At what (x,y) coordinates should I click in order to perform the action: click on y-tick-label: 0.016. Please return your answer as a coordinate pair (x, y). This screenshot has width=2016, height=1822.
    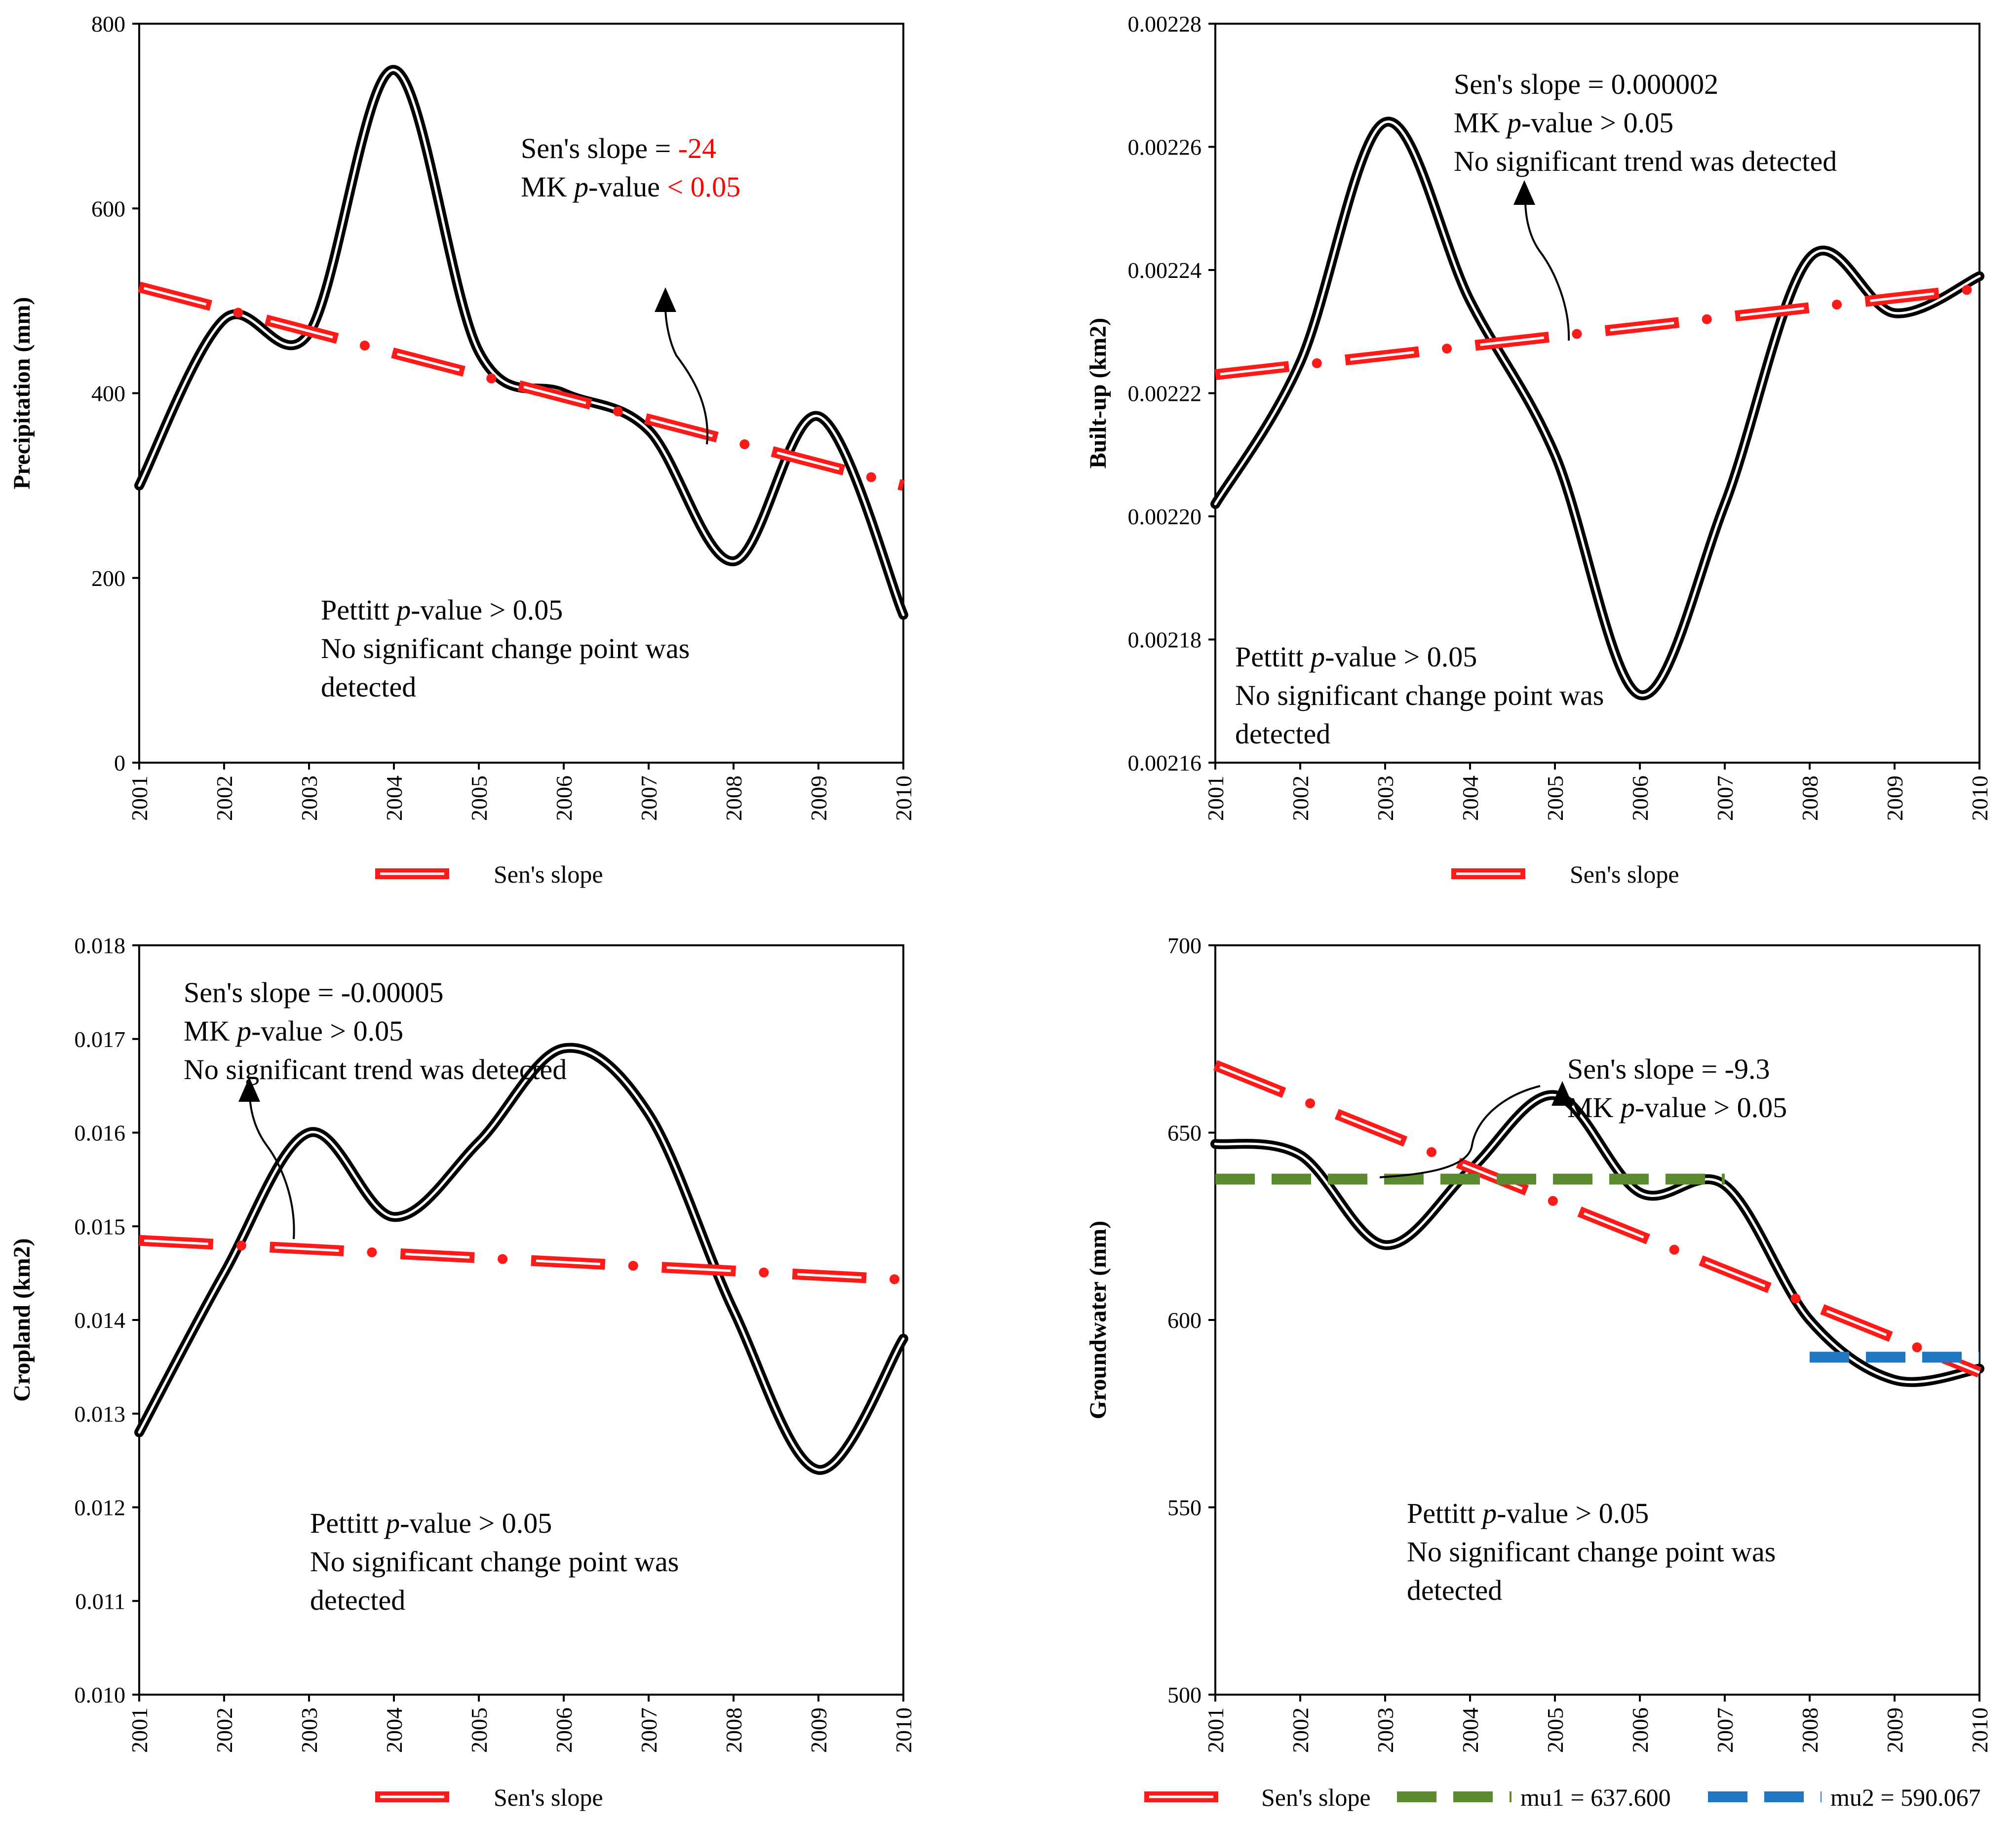
    Looking at the image, I should click on (100, 1134).